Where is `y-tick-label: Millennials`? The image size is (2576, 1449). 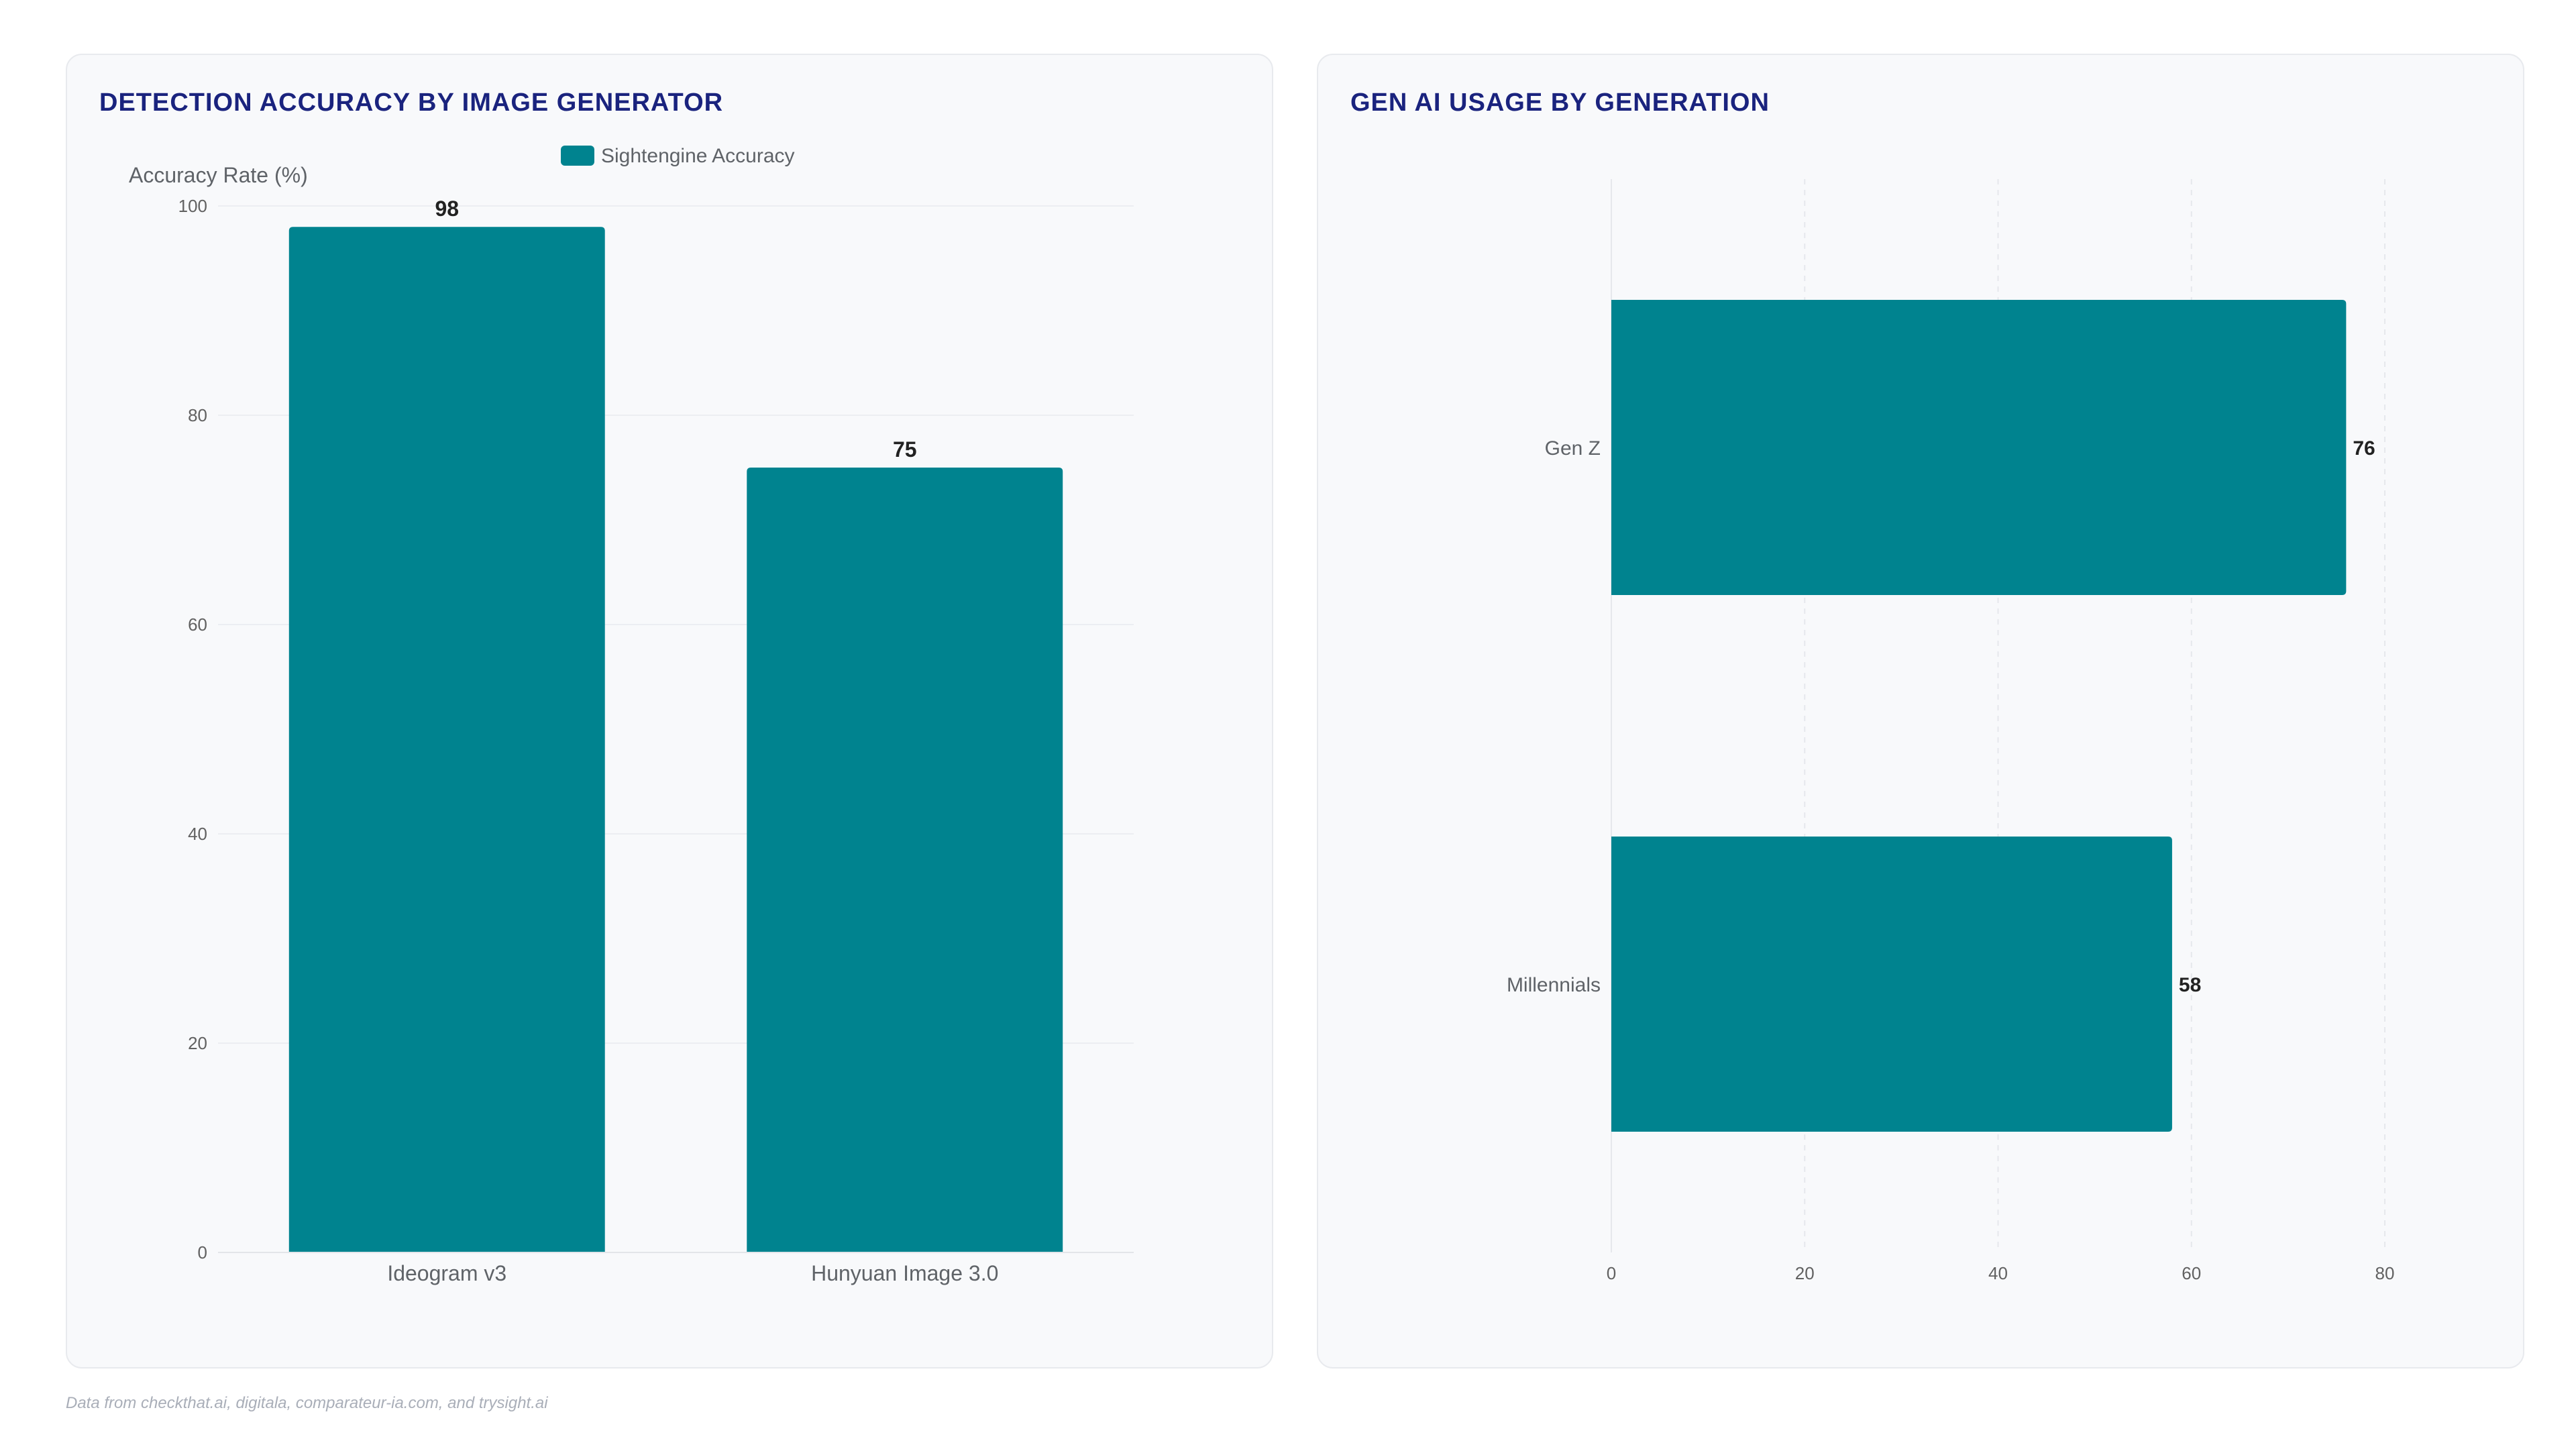 y-tick-label: Millennials is located at coordinates (1554, 985).